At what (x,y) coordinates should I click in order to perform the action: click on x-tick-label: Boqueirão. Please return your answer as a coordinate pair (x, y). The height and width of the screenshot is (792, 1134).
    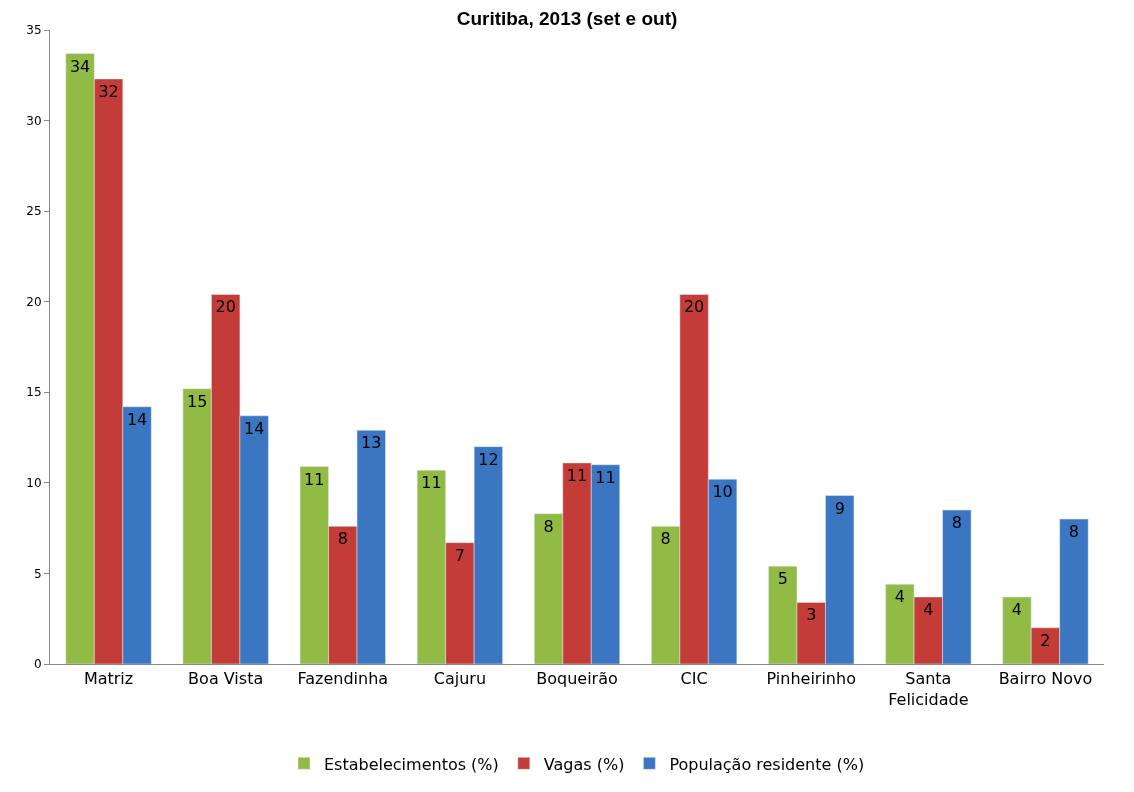
    Looking at the image, I should click on (577, 679).